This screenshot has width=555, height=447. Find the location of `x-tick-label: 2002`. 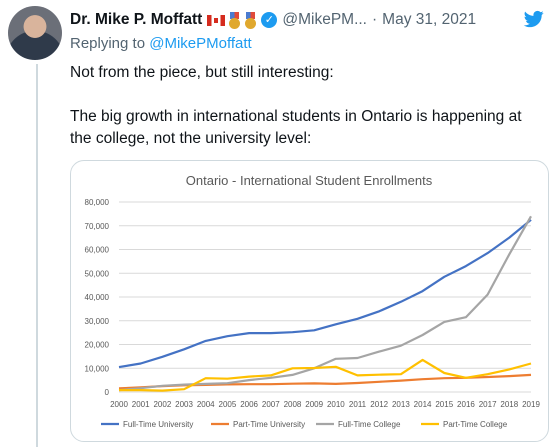

x-tick-label: 2002 is located at coordinates (162, 404).